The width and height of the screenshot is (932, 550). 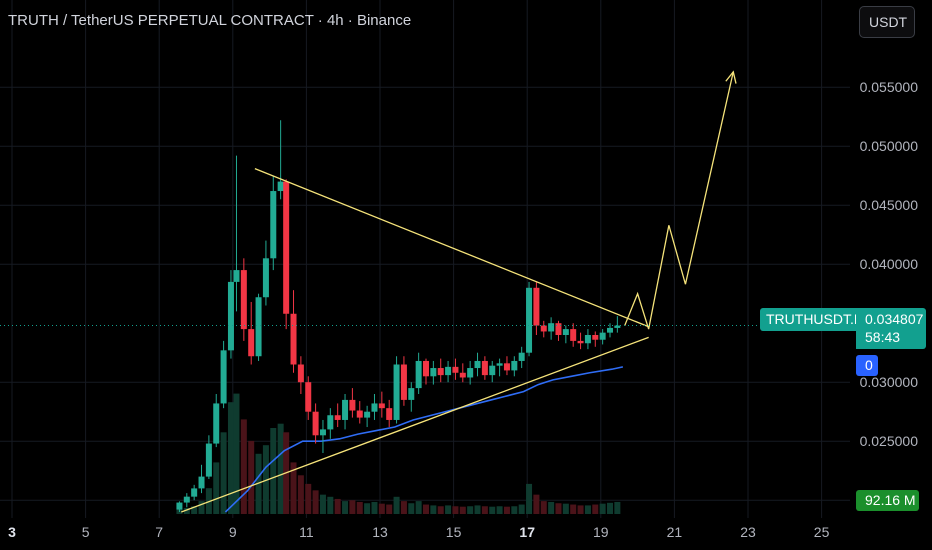 I want to click on y-tick-label: 0.025000, so click(x=889, y=441).